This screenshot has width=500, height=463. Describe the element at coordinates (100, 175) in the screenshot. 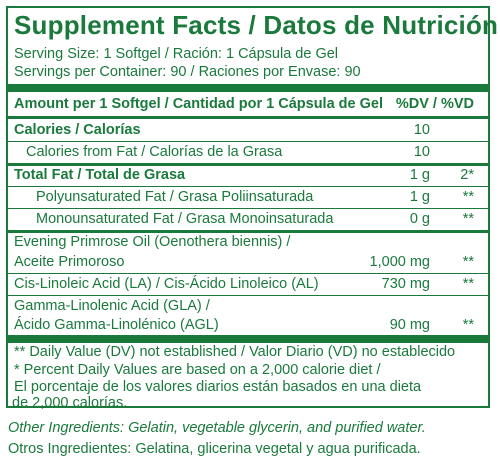

I see `nutrient-name: Total Fat / Total de Grasa` at that location.